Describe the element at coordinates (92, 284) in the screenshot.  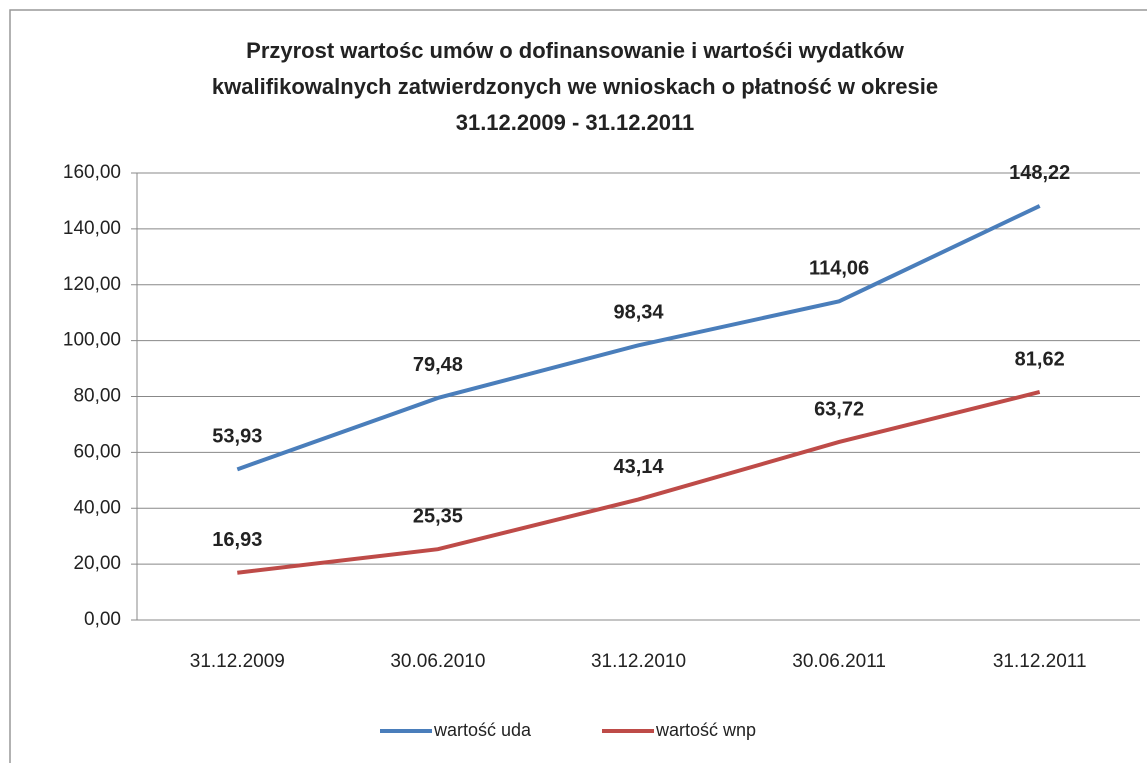
I see `y-tick-label: 120,00` at that location.